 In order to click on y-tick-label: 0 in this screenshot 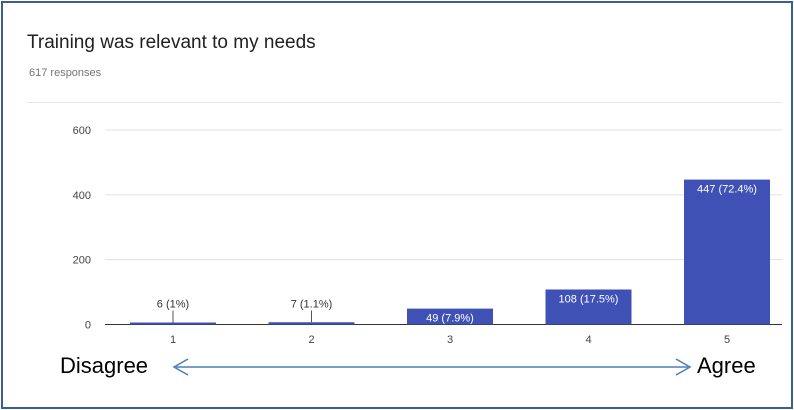, I will do `click(88, 326)`.